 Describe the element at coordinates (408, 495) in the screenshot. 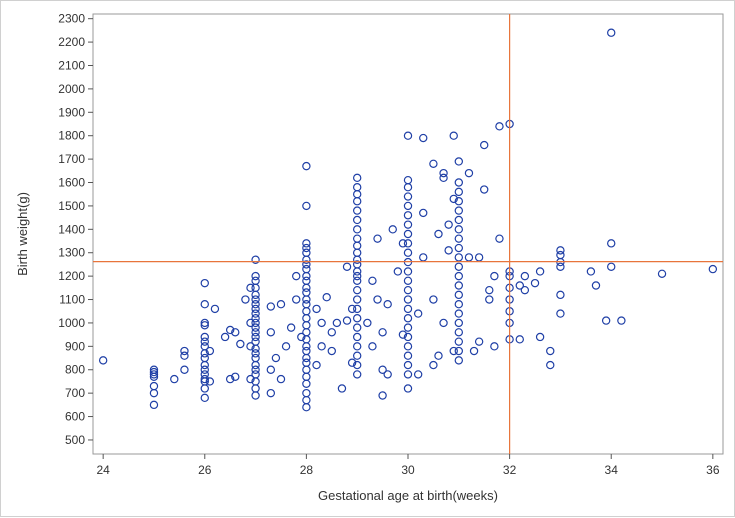

I see `x-axis-label: Gestational age at birth(weeks)` at that location.